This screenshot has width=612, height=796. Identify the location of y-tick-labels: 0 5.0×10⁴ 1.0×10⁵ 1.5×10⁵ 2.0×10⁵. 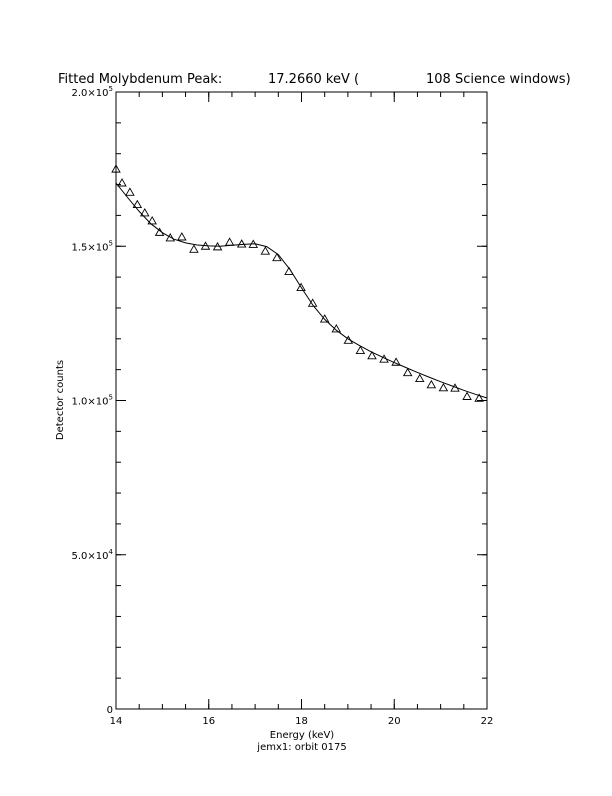
(93, 400).